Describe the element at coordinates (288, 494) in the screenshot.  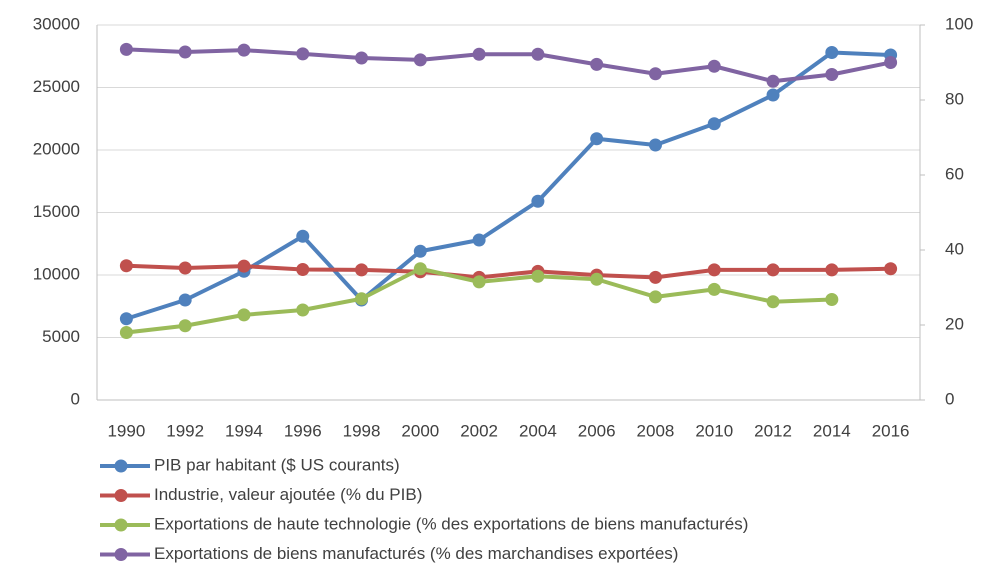
I see `legend-label: Industrie, valeur ajoutée (% du PIB)` at that location.